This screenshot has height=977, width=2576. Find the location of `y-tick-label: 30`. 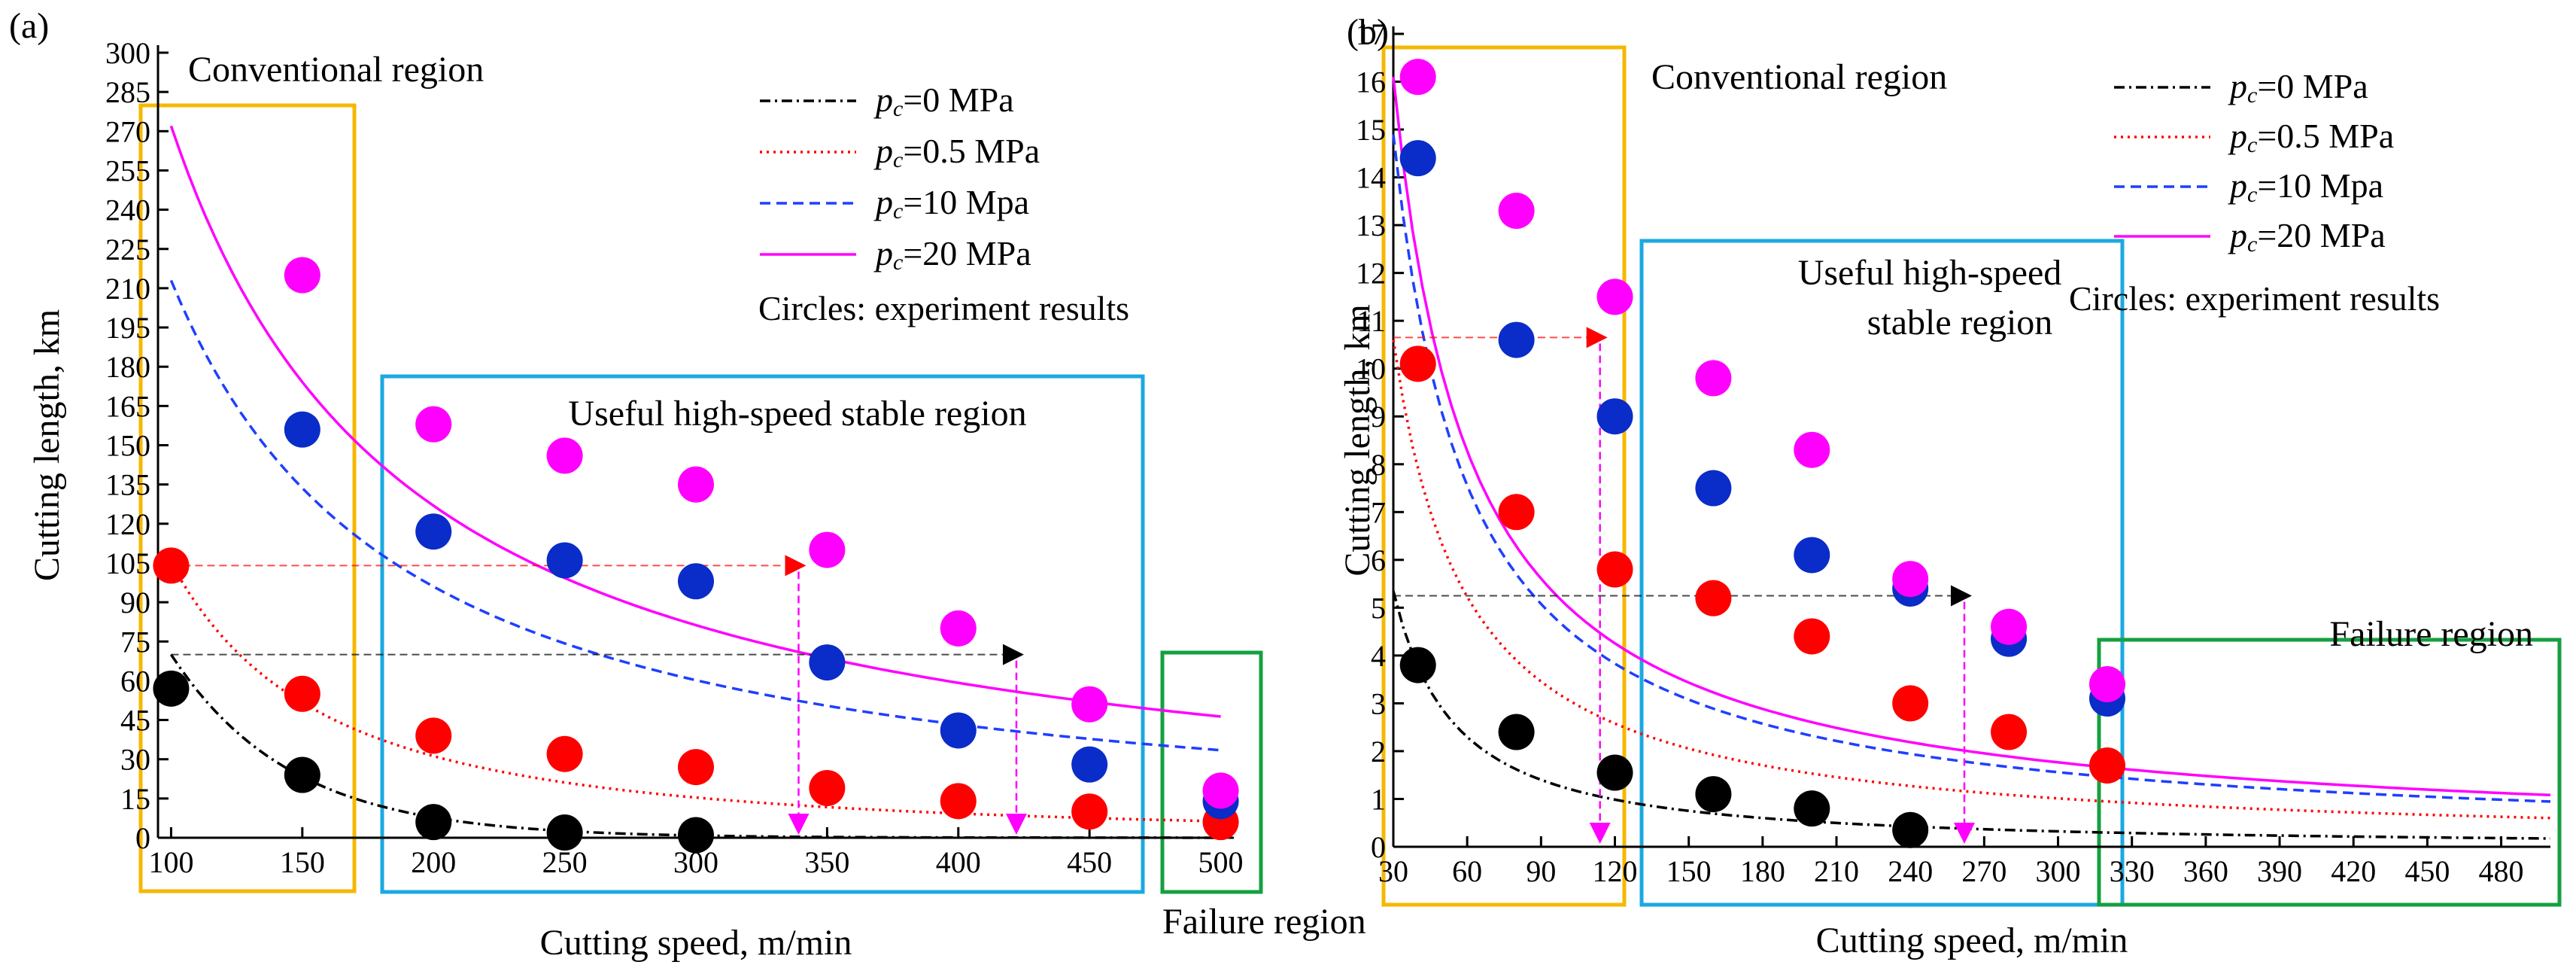

y-tick-label: 30 is located at coordinates (135, 760).